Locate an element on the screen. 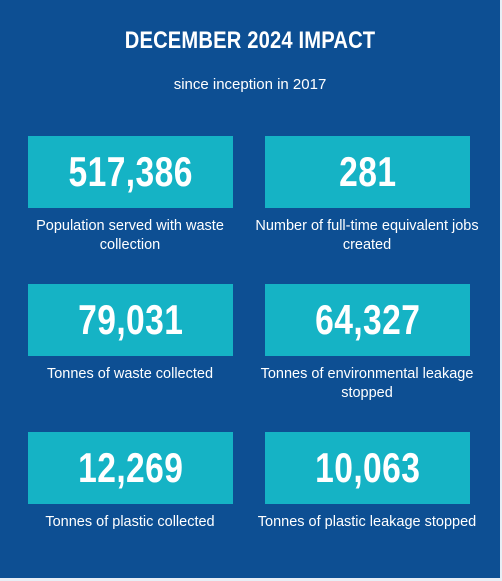 Image resolution: width=502 pixels, height=581 pixels. page-subtitle: since inception in 2017 is located at coordinates (250, 84).